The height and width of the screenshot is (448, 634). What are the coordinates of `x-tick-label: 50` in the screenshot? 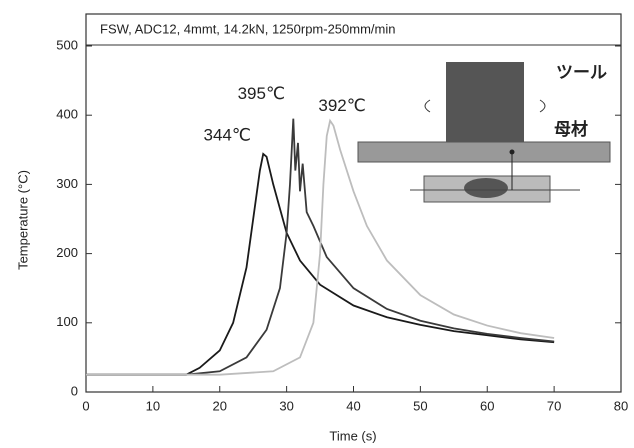 It's located at (420, 405).